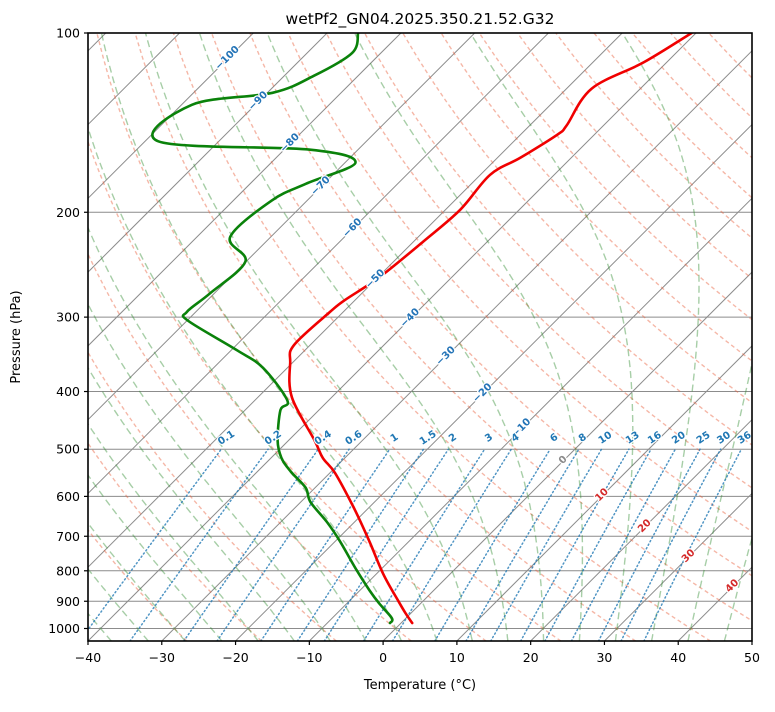 The height and width of the screenshot is (712, 775). Describe the element at coordinates (583, 438) in the screenshot. I see `mixing-ratio-label: 8` at that location.